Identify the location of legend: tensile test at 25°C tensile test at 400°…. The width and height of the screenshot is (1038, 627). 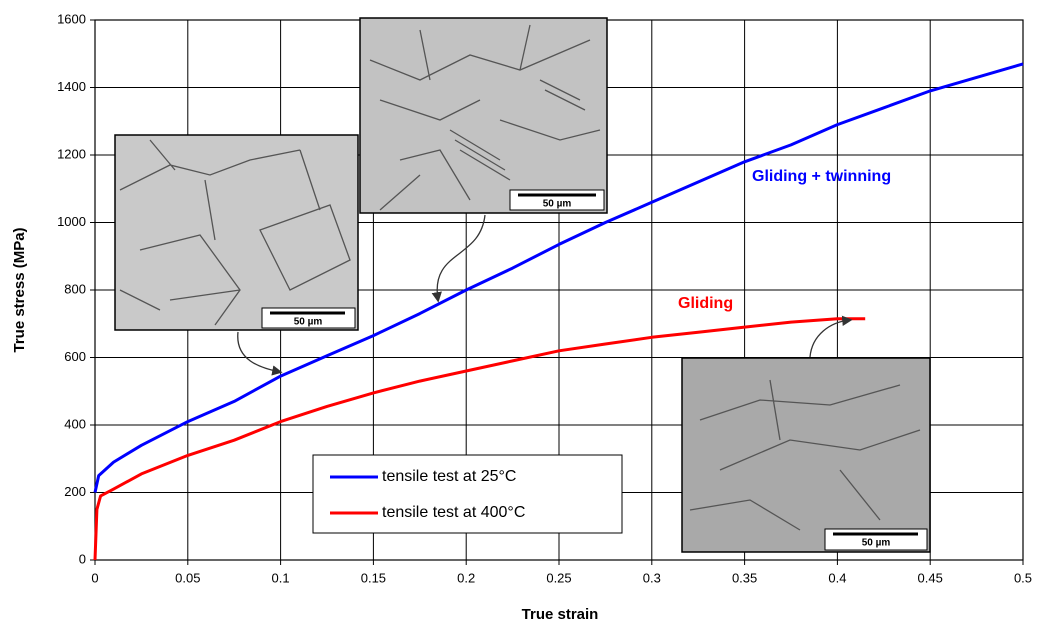
(467, 494).